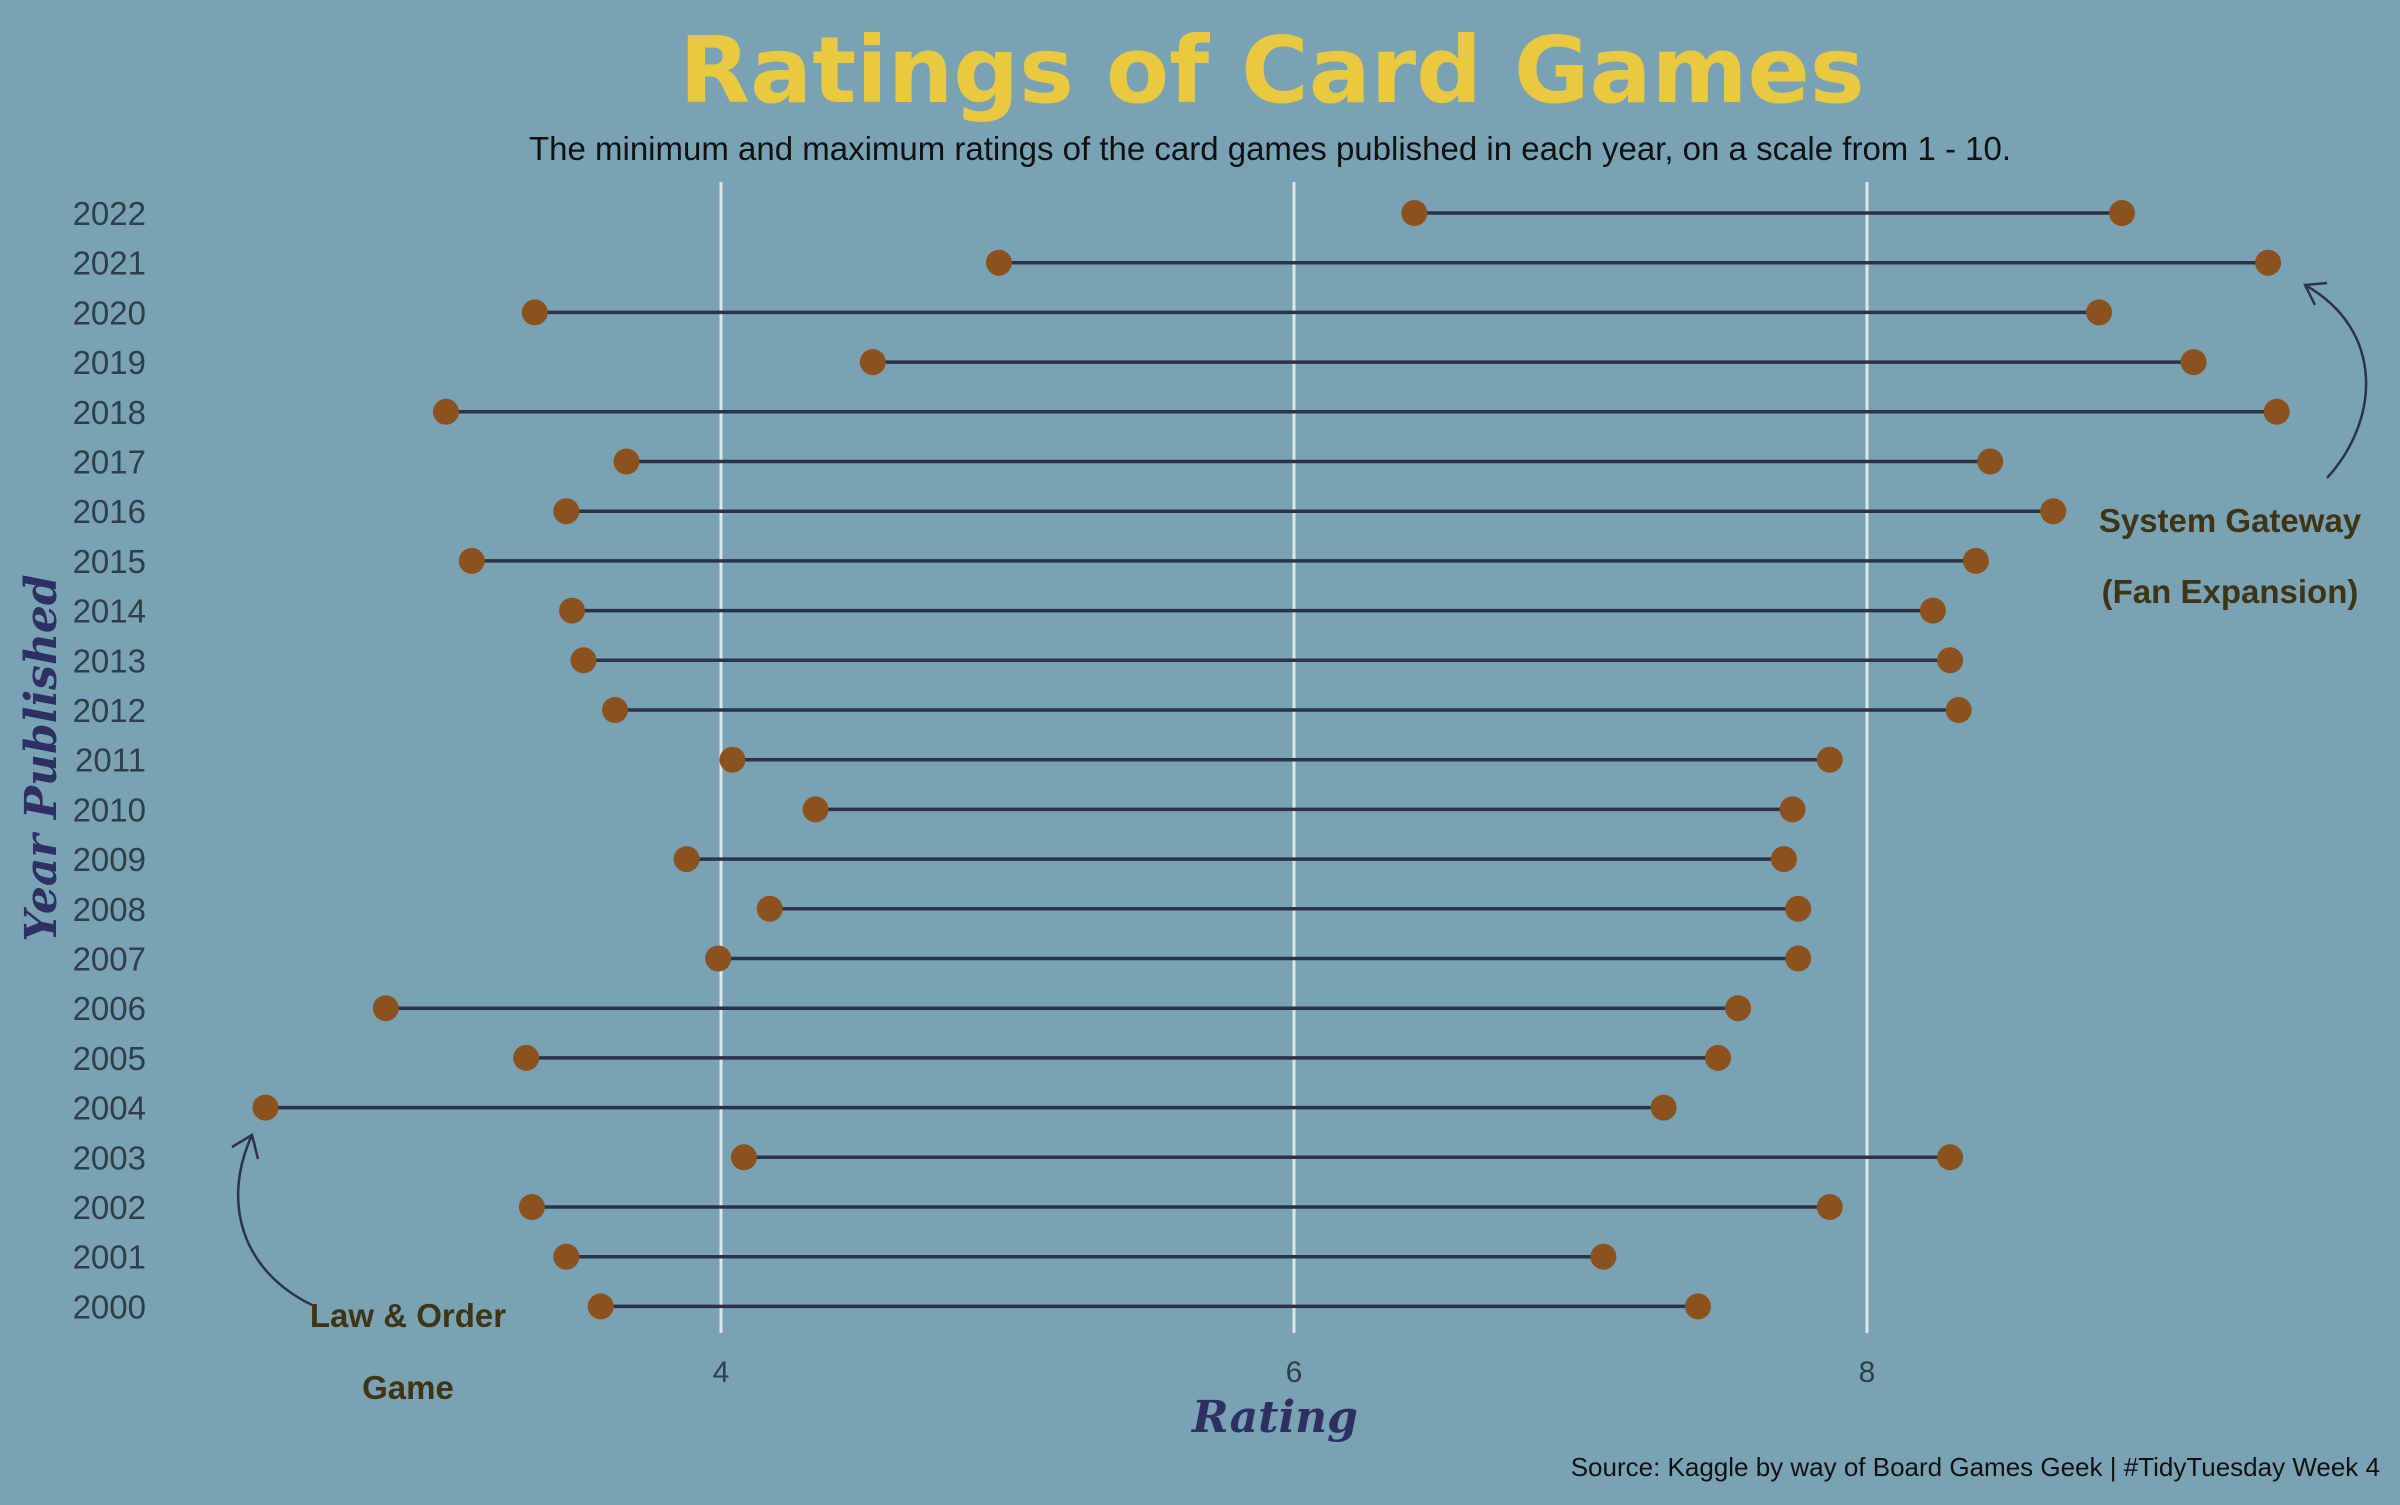  What do you see at coordinates (566, 1256) in the screenshot?
I see `min-point-2001` at bounding box center [566, 1256].